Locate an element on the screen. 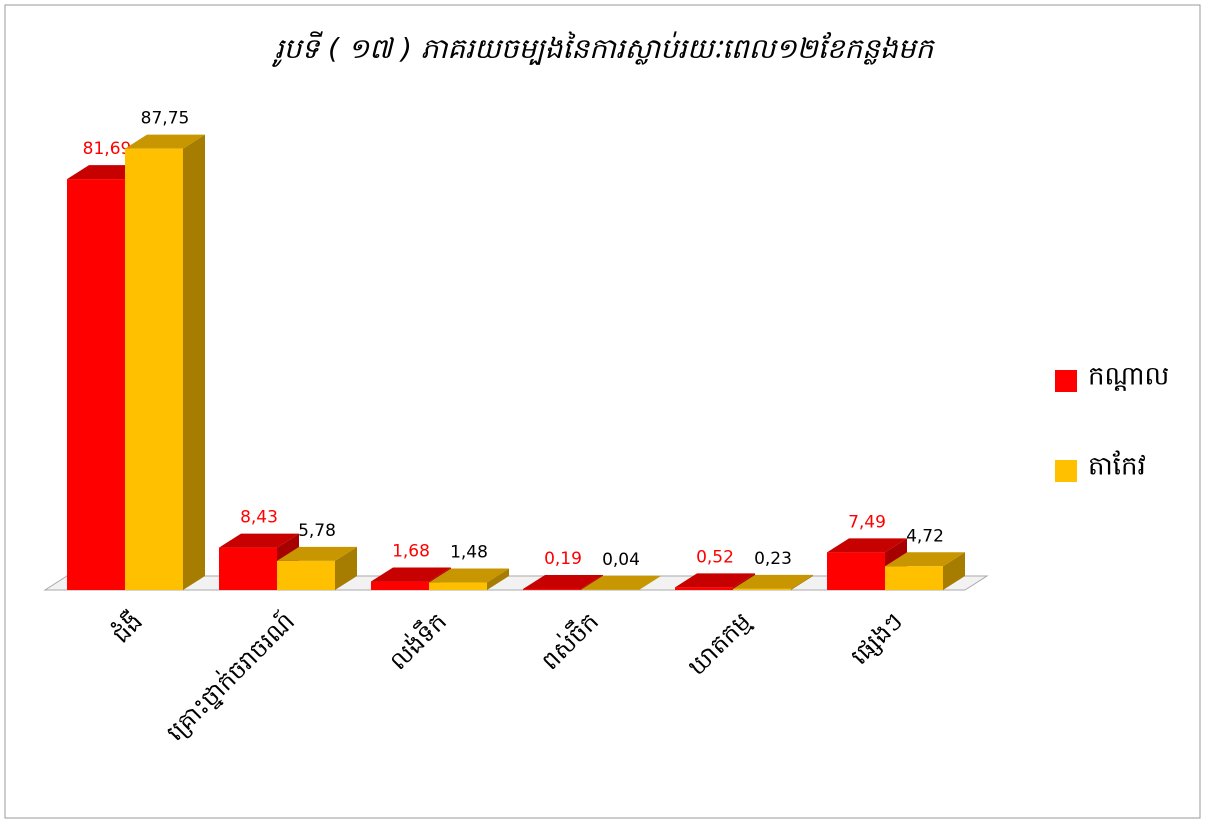 The height and width of the screenshot is (825, 1208). data-label: 1,68 is located at coordinates (411, 552).